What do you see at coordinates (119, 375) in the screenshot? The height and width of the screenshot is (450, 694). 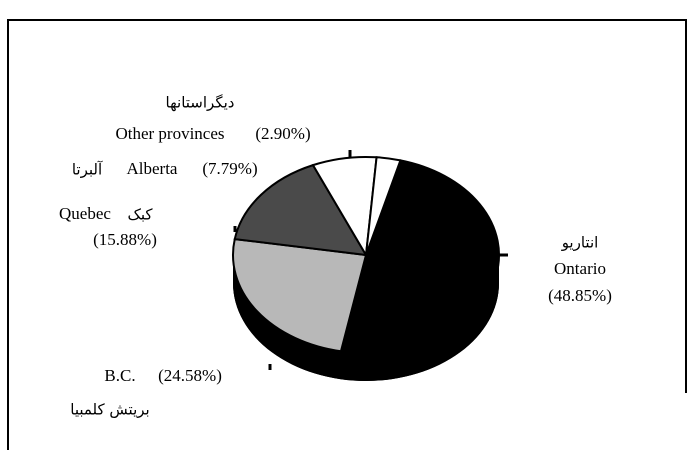 I see `category-label: B.C.` at bounding box center [119, 375].